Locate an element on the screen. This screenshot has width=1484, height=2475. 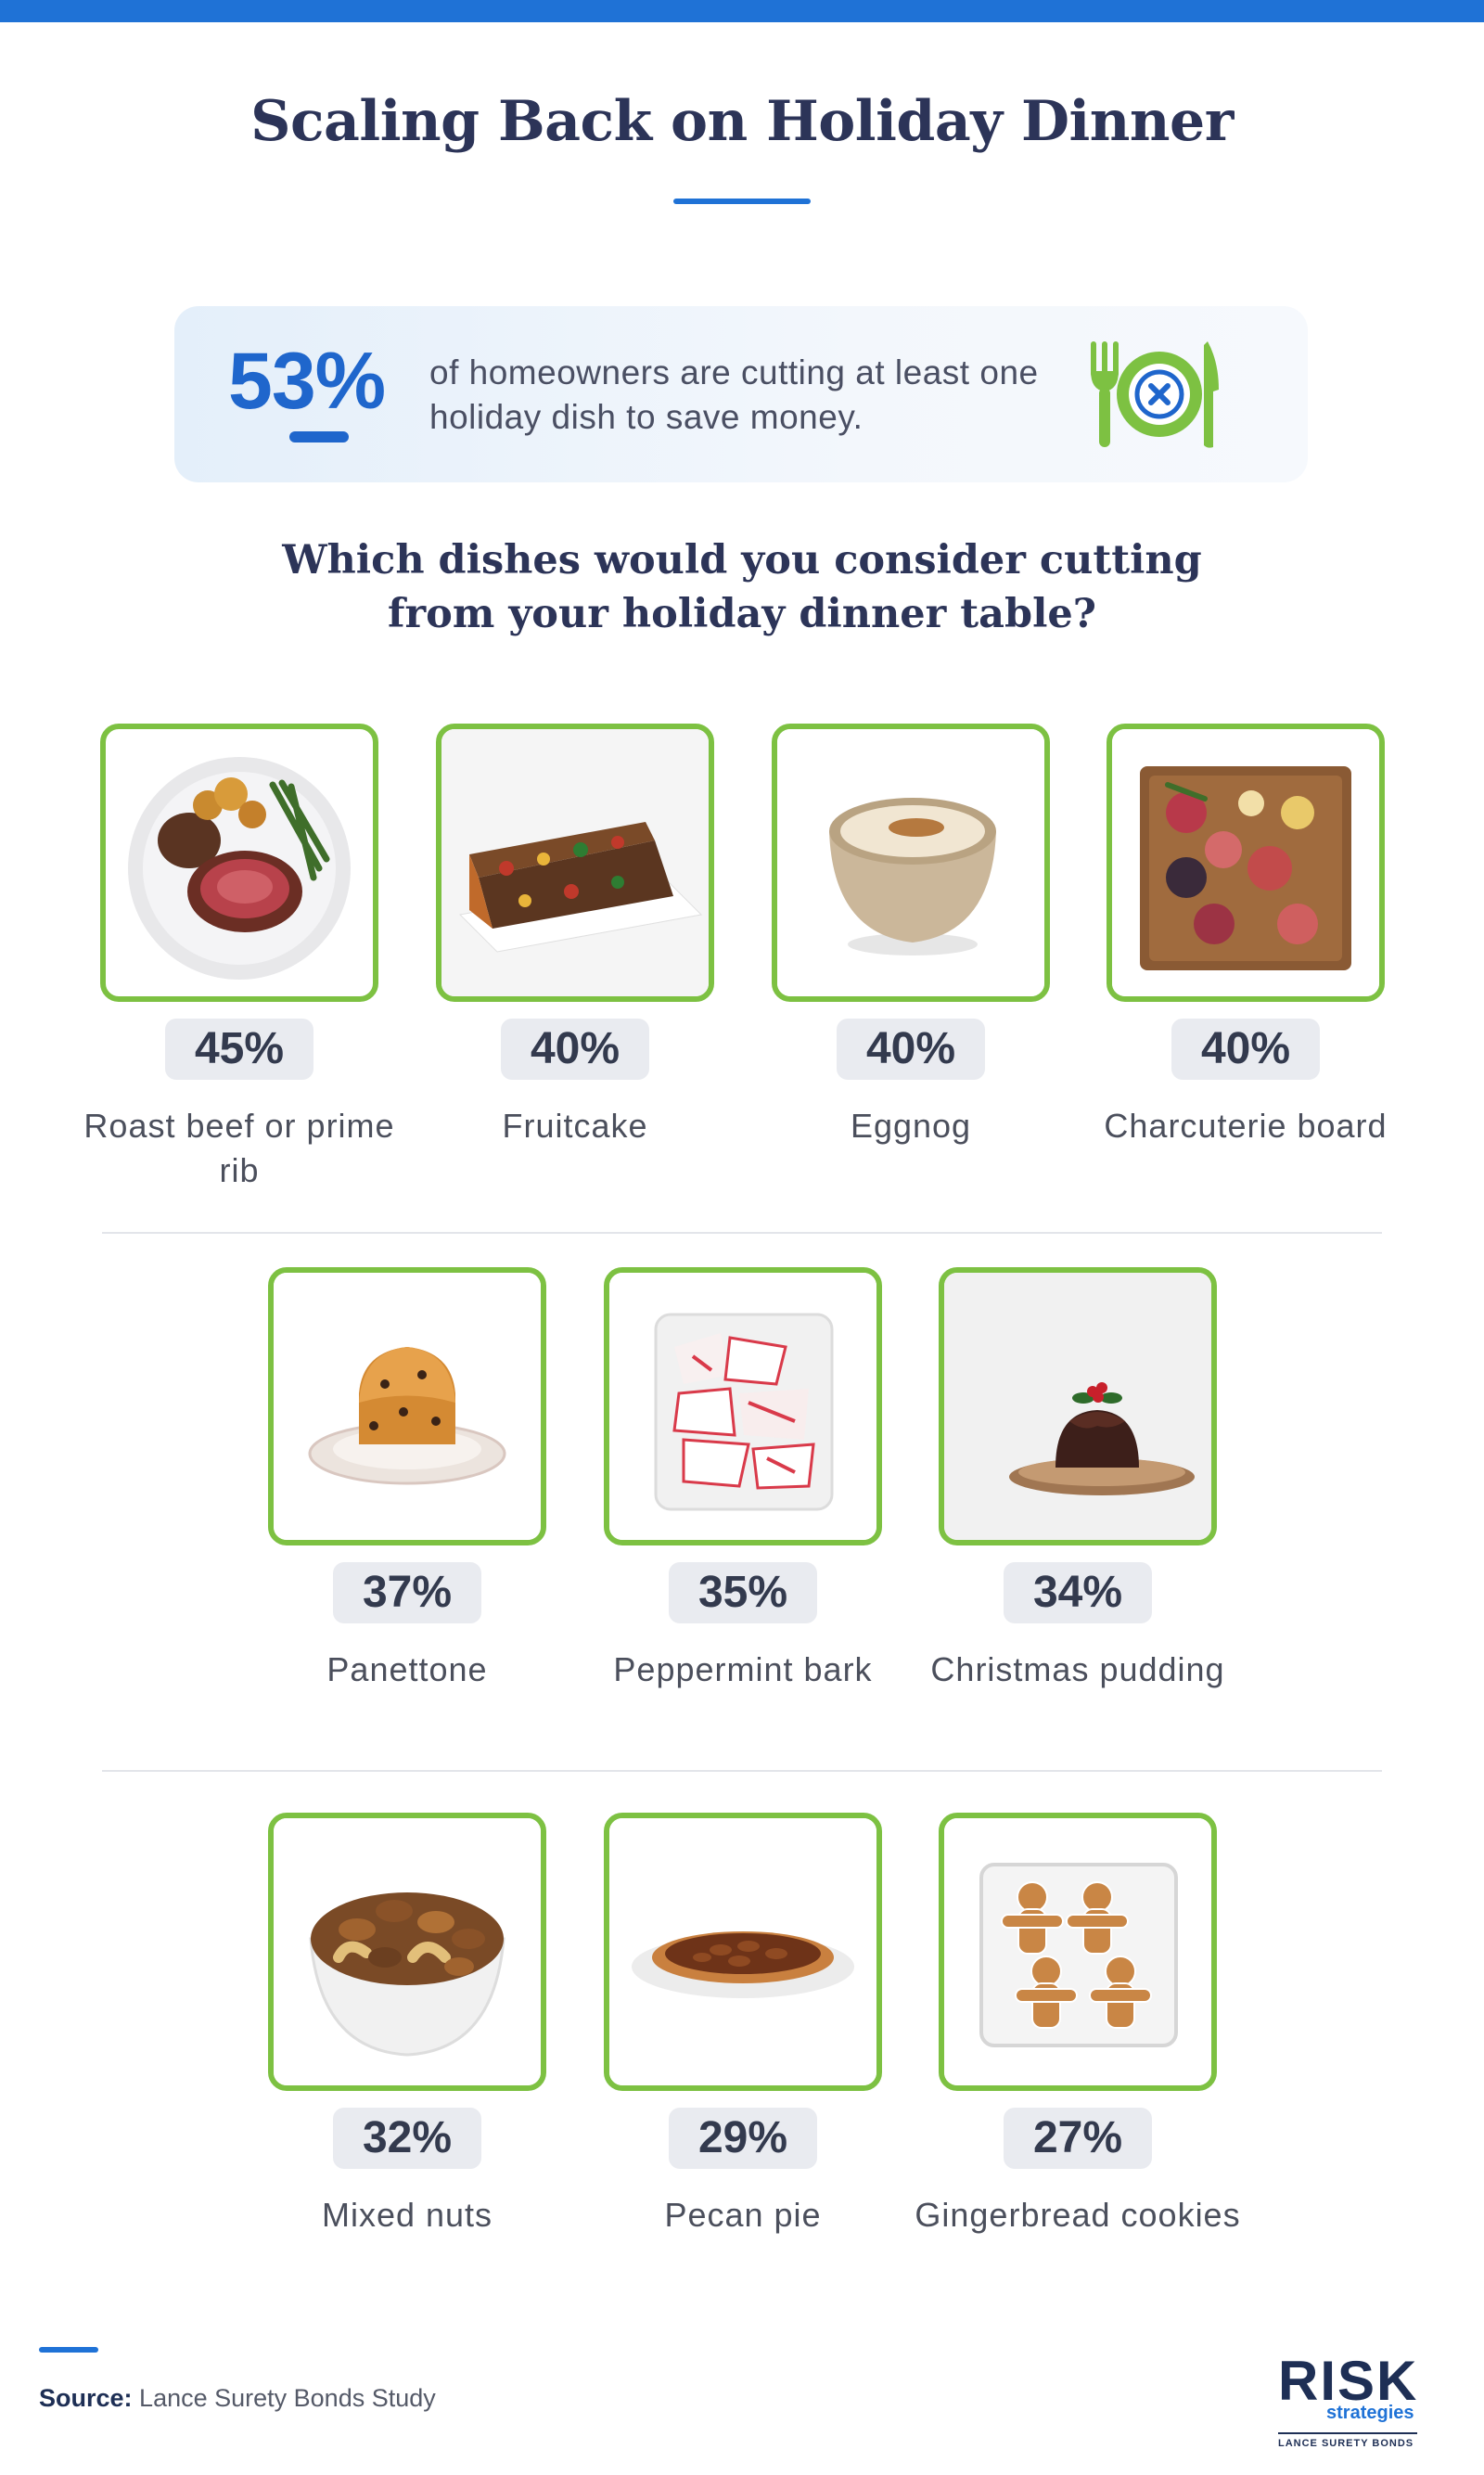
roast-beef-image is located at coordinates (239, 863).